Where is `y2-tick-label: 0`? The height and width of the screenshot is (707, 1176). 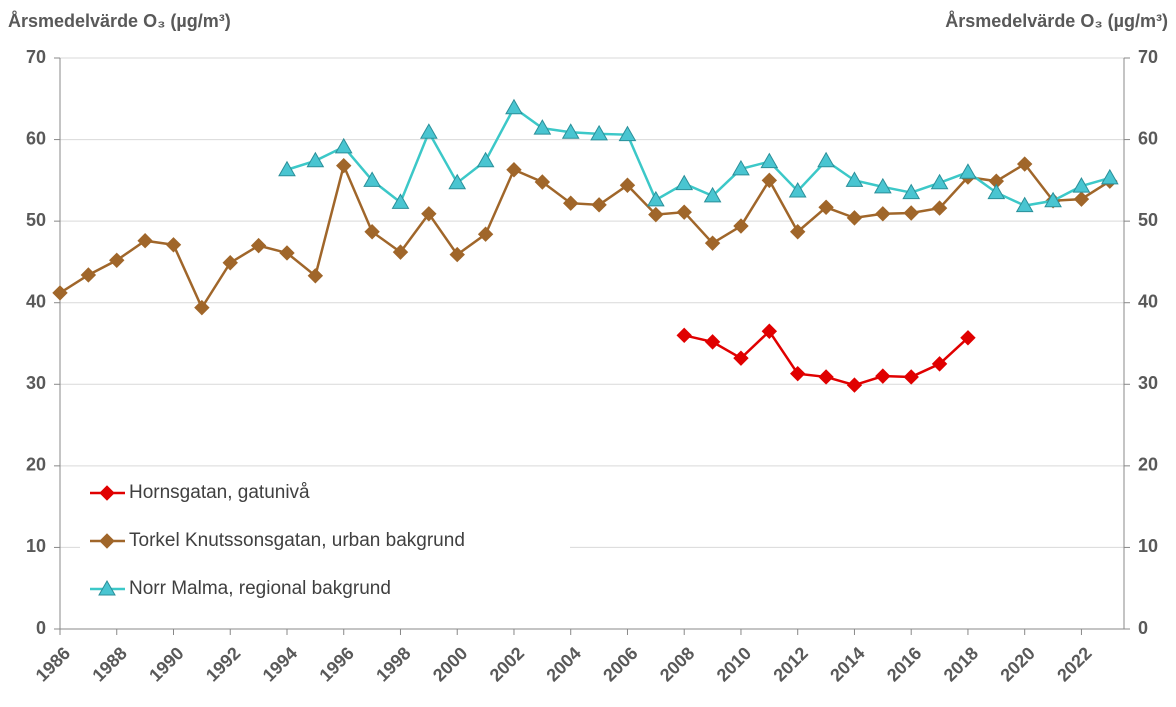
y2-tick-label: 0 is located at coordinates (1143, 628).